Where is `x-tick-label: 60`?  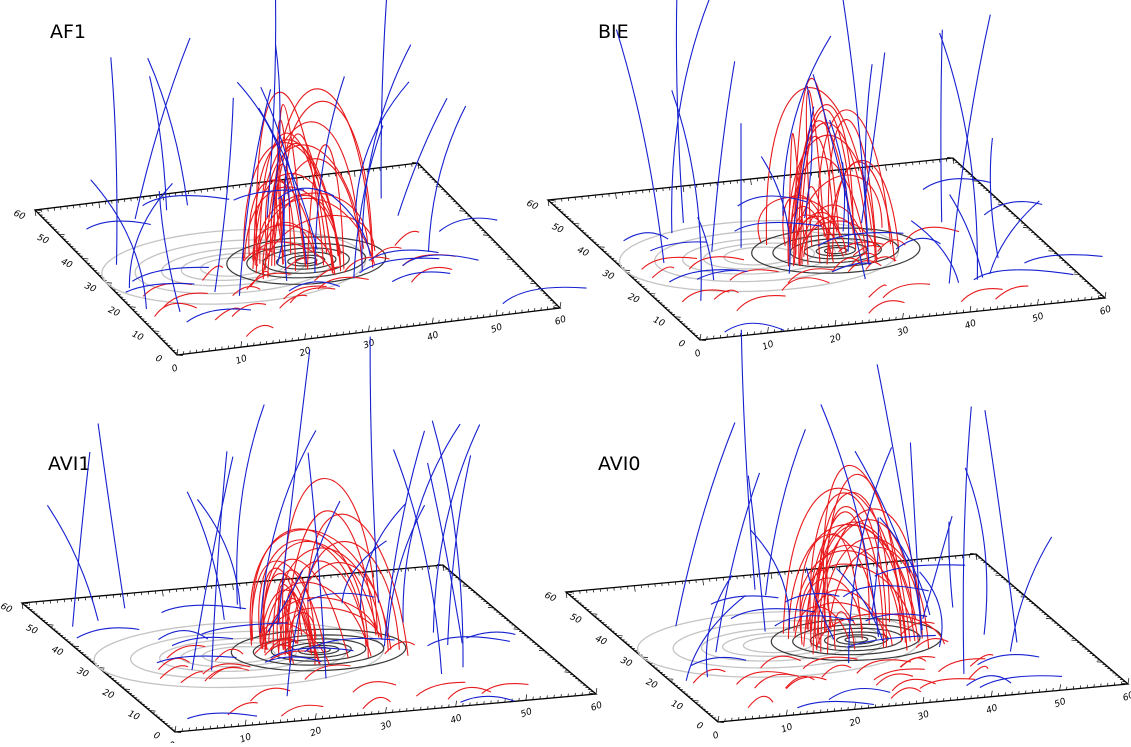 x-tick-label: 60 is located at coordinates (1106, 310).